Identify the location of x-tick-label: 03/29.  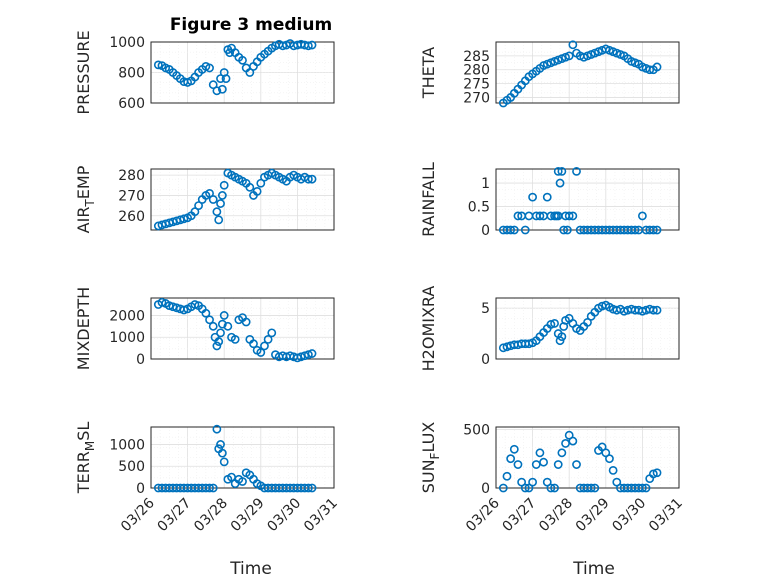
(248, 515).